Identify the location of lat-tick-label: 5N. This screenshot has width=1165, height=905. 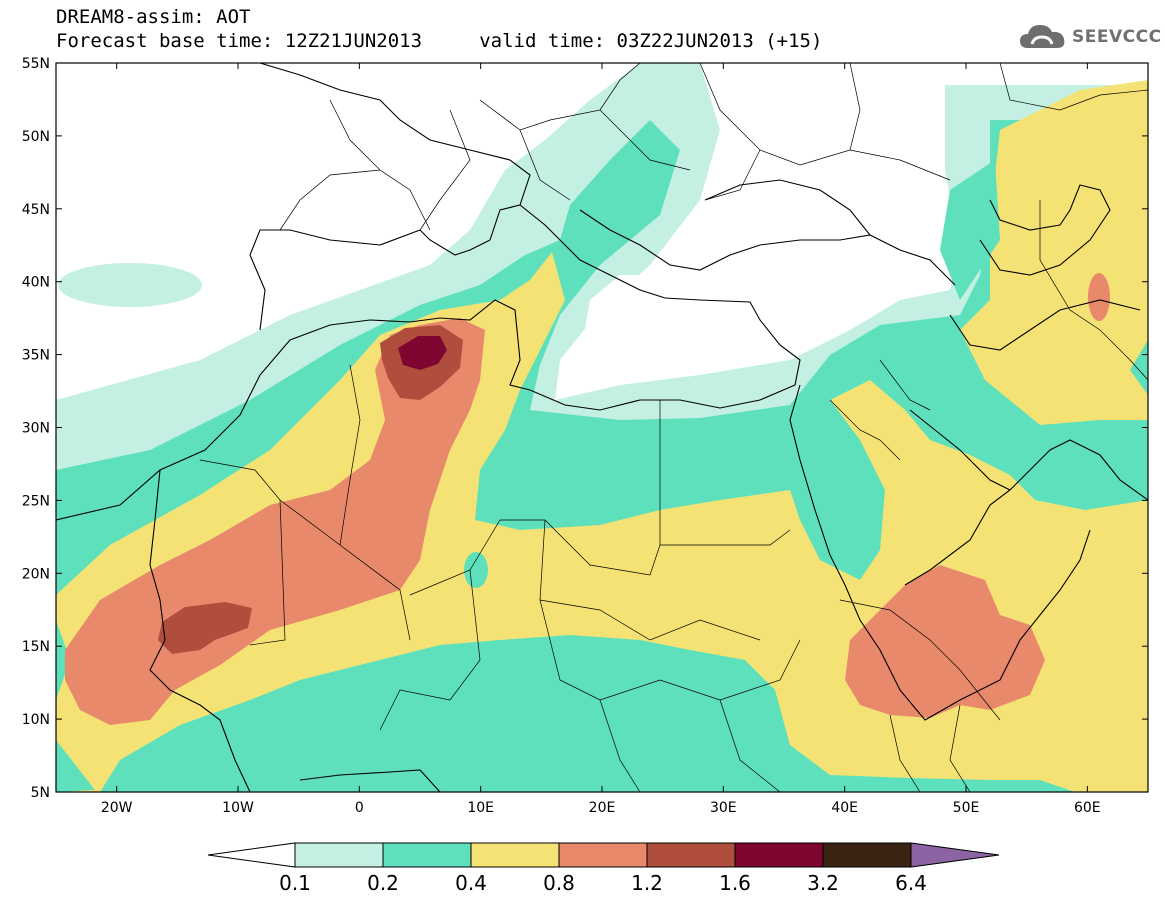
(40, 793).